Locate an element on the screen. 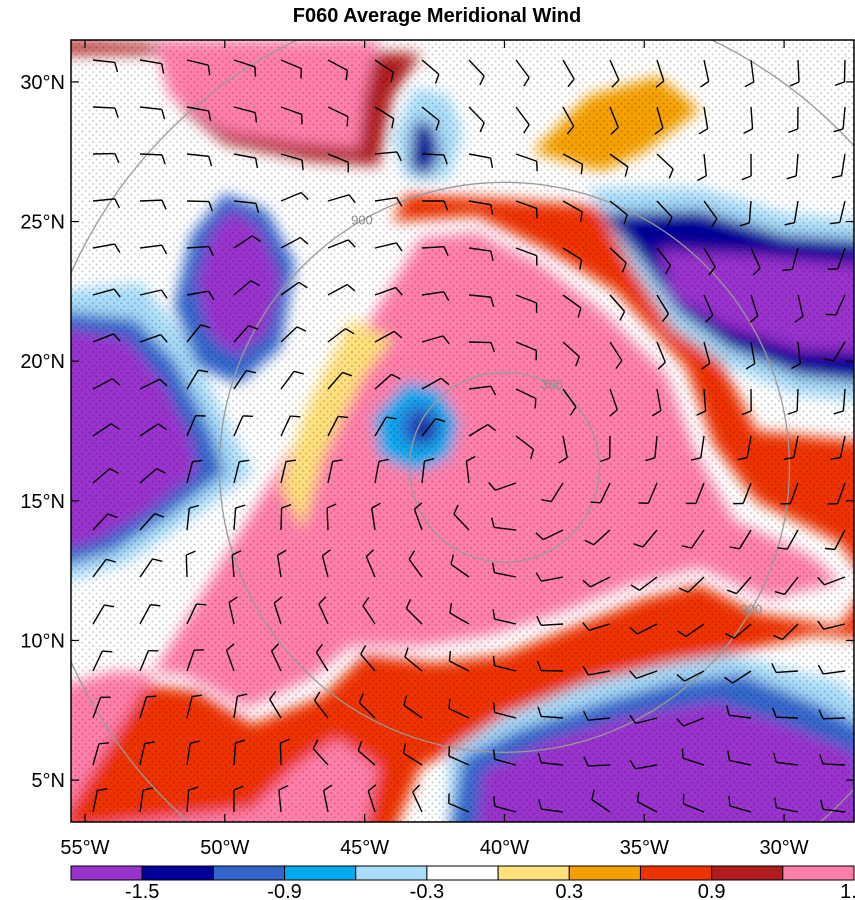 Image resolution: width=855 pixels, height=900 pixels. x-tick-label: 55°W is located at coordinates (84, 848).